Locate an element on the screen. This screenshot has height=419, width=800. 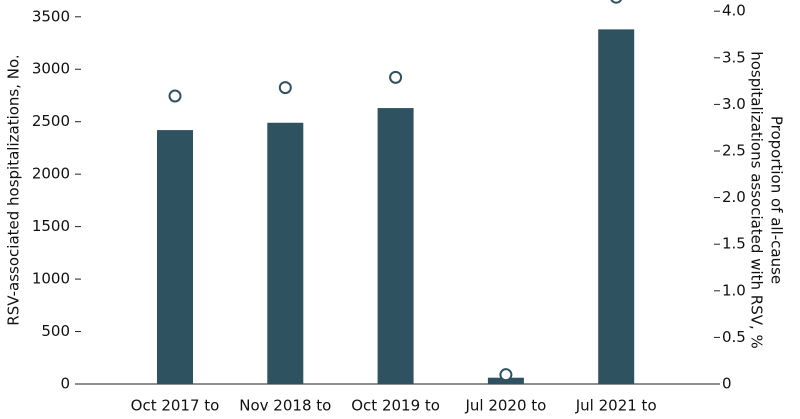
y2-tick-label: 4.0 is located at coordinates (734, 11).